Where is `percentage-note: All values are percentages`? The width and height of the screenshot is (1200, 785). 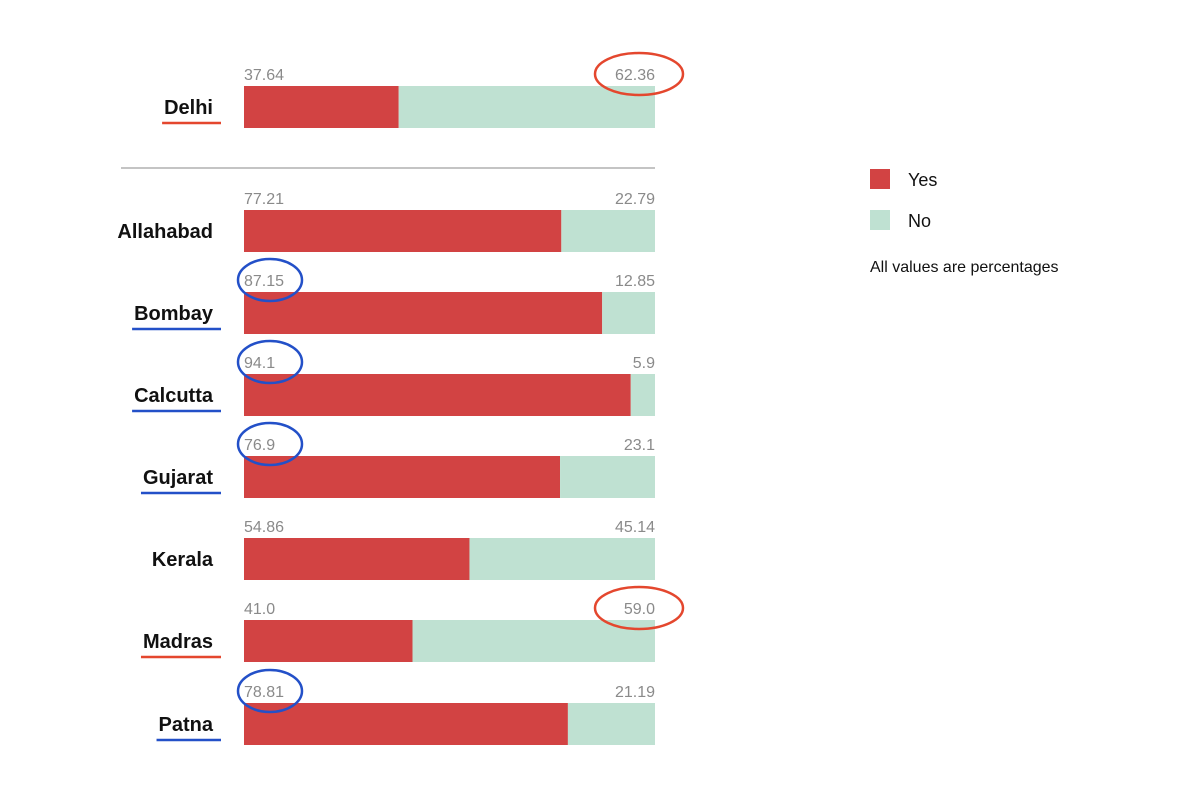 percentage-note: All values are percentages is located at coordinates (964, 267).